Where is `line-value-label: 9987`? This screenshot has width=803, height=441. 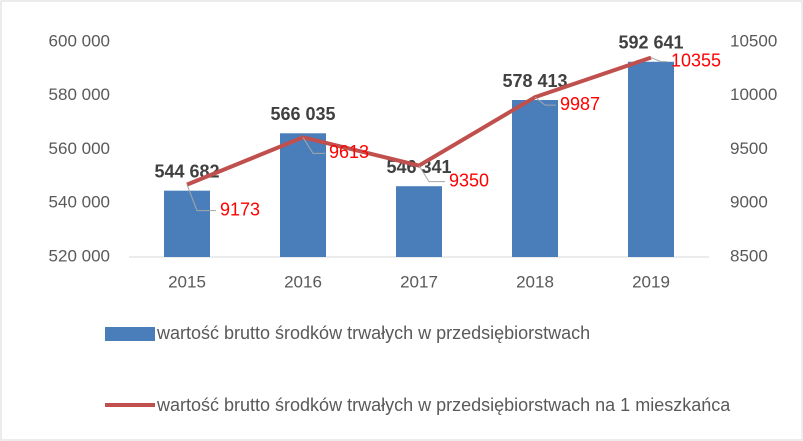
line-value-label: 9987 is located at coordinates (580, 104).